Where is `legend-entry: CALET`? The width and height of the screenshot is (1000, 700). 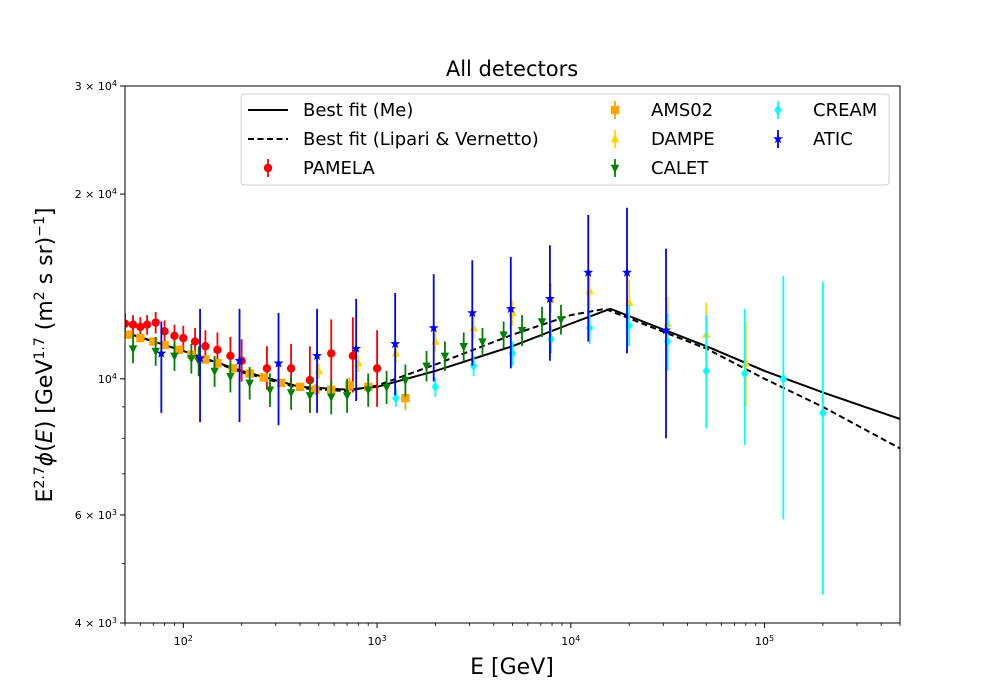 legend-entry: CALET is located at coordinates (659, 168).